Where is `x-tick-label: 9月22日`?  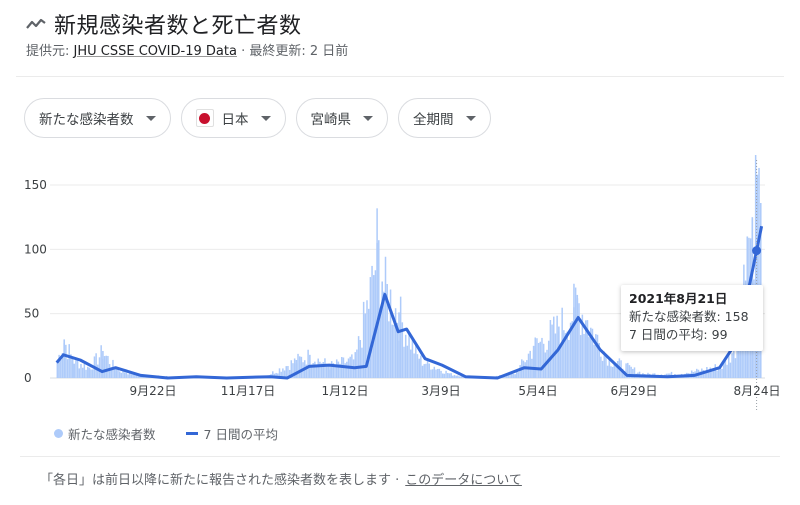
x-tick-label: 9月22日 is located at coordinates (153, 391).